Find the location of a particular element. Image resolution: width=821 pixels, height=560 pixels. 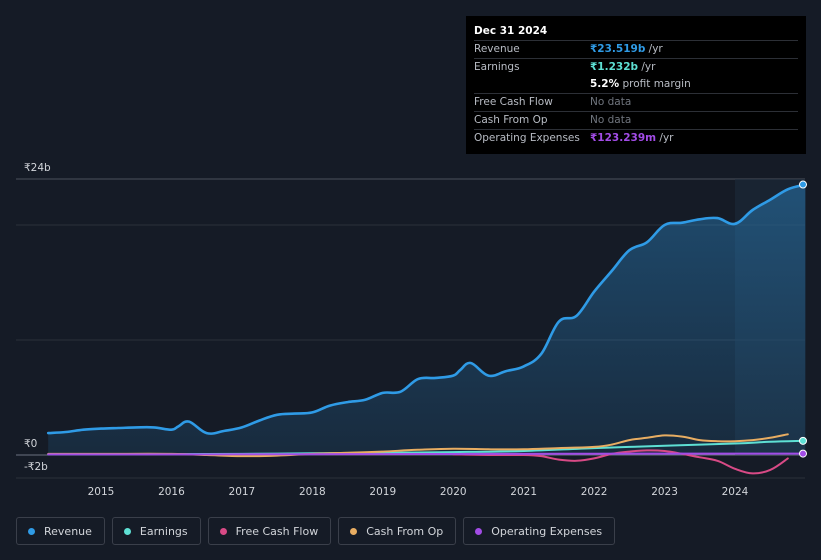

x-tick-label: 2020 is located at coordinates (453, 492).